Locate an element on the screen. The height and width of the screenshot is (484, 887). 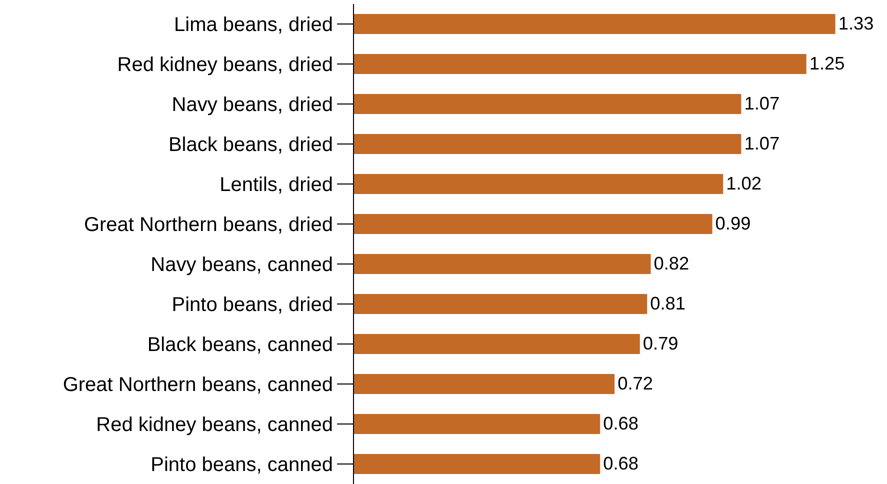
data-label: 0.72 is located at coordinates (635, 383).